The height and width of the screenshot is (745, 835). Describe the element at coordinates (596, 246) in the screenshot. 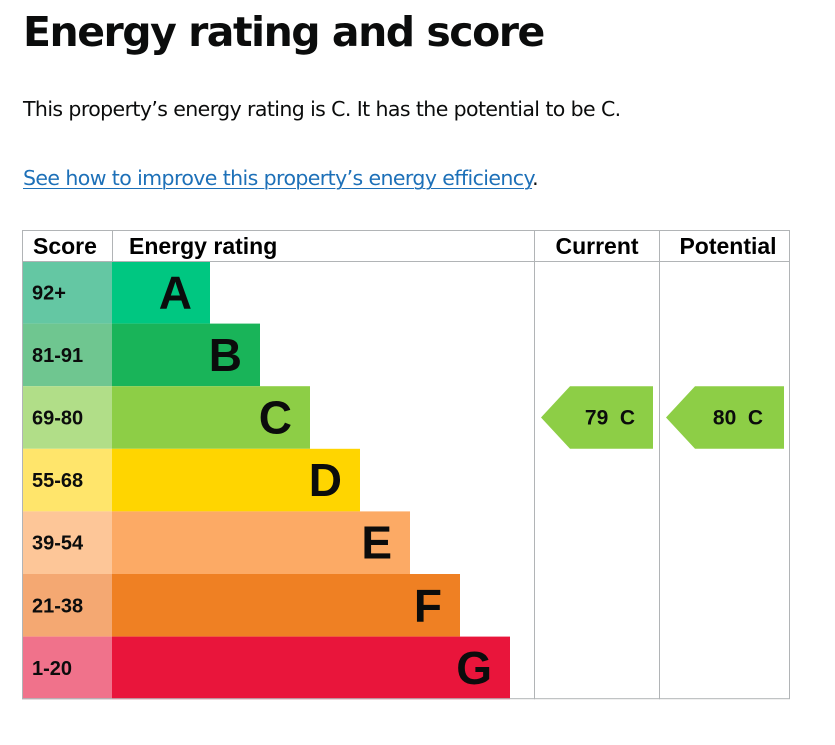

I see `header-current: Current` at that location.